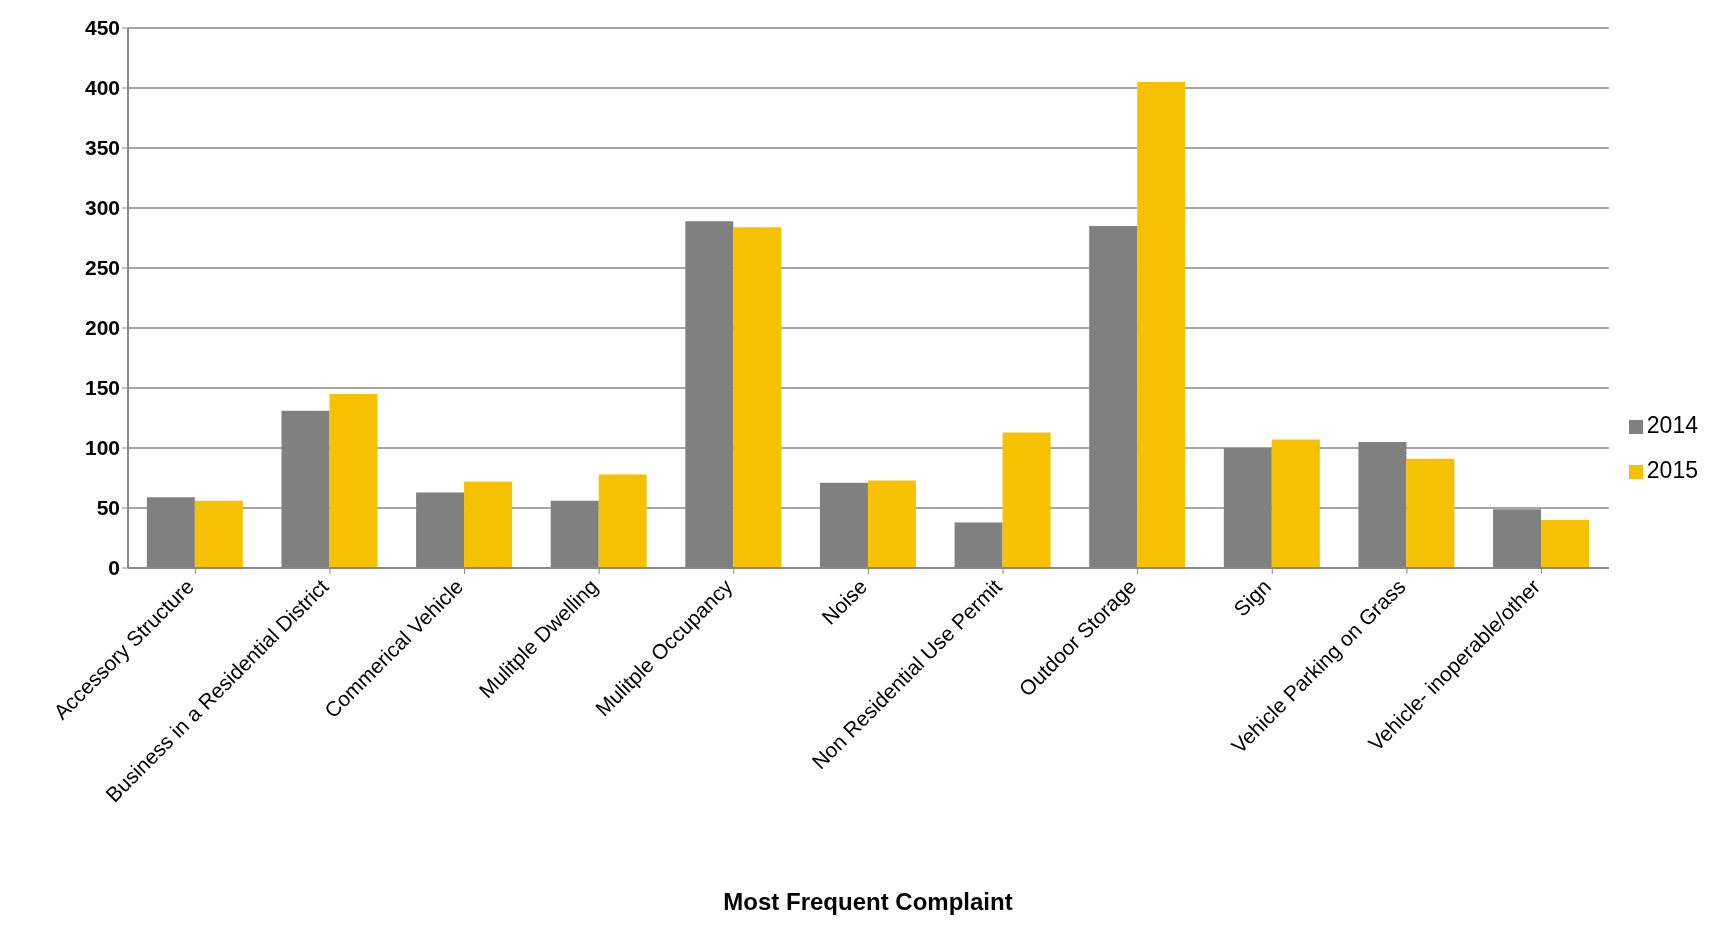  I want to click on y-tick-label: 300, so click(102, 208).